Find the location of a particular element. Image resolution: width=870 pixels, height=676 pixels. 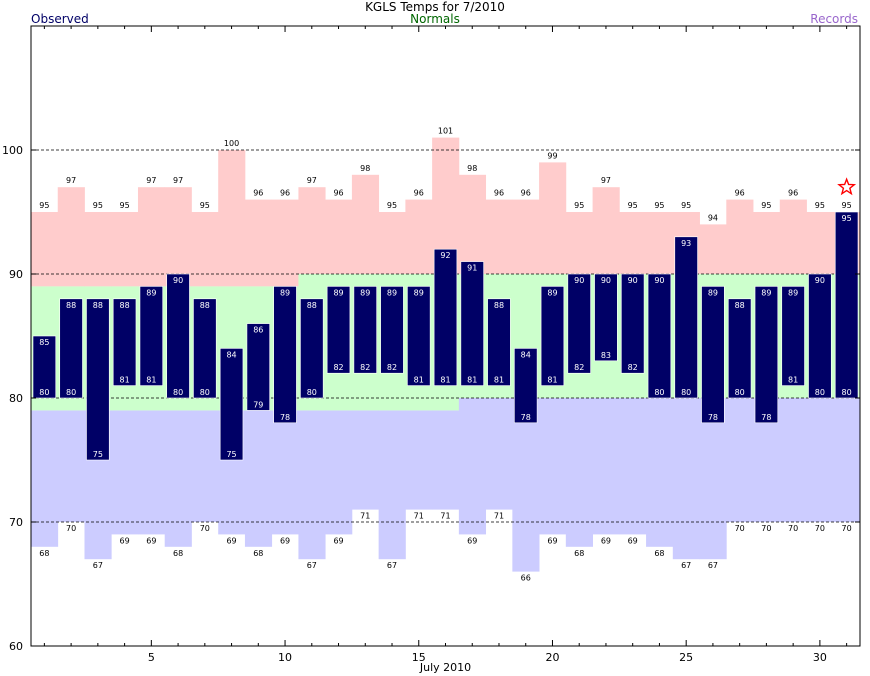

x-axis-title: July 2010 is located at coordinates (445, 667).